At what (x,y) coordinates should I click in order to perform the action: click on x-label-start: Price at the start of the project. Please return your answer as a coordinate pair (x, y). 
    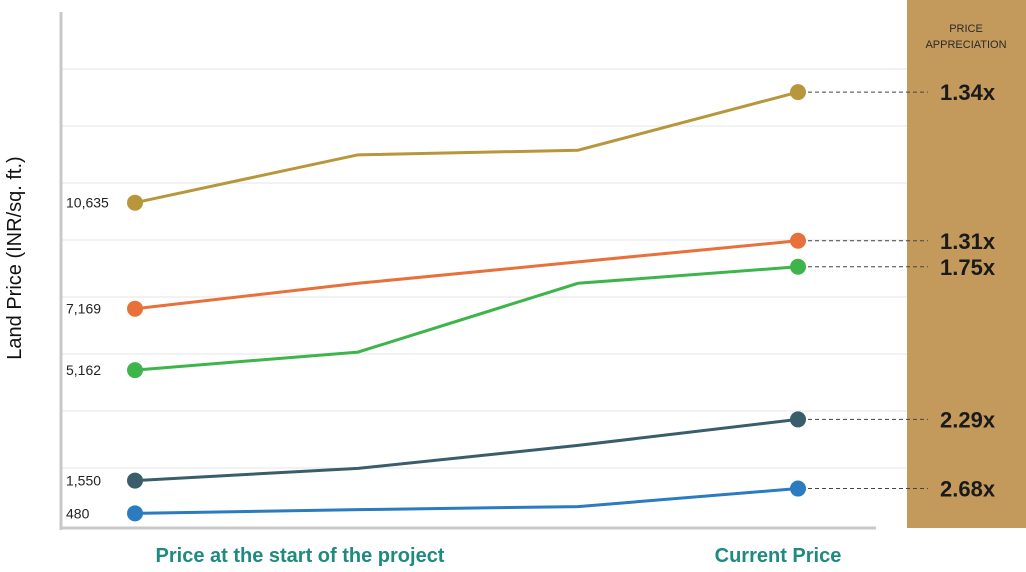
    Looking at the image, I should click on (300, 556).